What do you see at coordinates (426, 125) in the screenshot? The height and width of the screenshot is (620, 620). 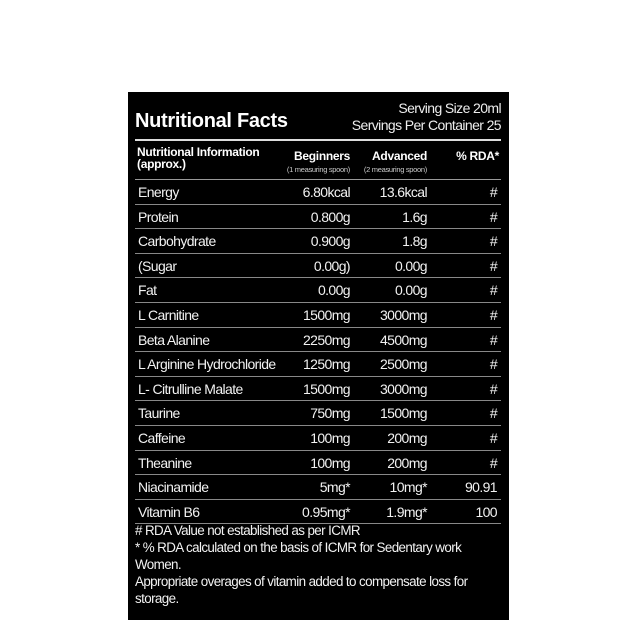 I see `servings-per-container: Servings Per Container 25` at bounding box center [426, 125].